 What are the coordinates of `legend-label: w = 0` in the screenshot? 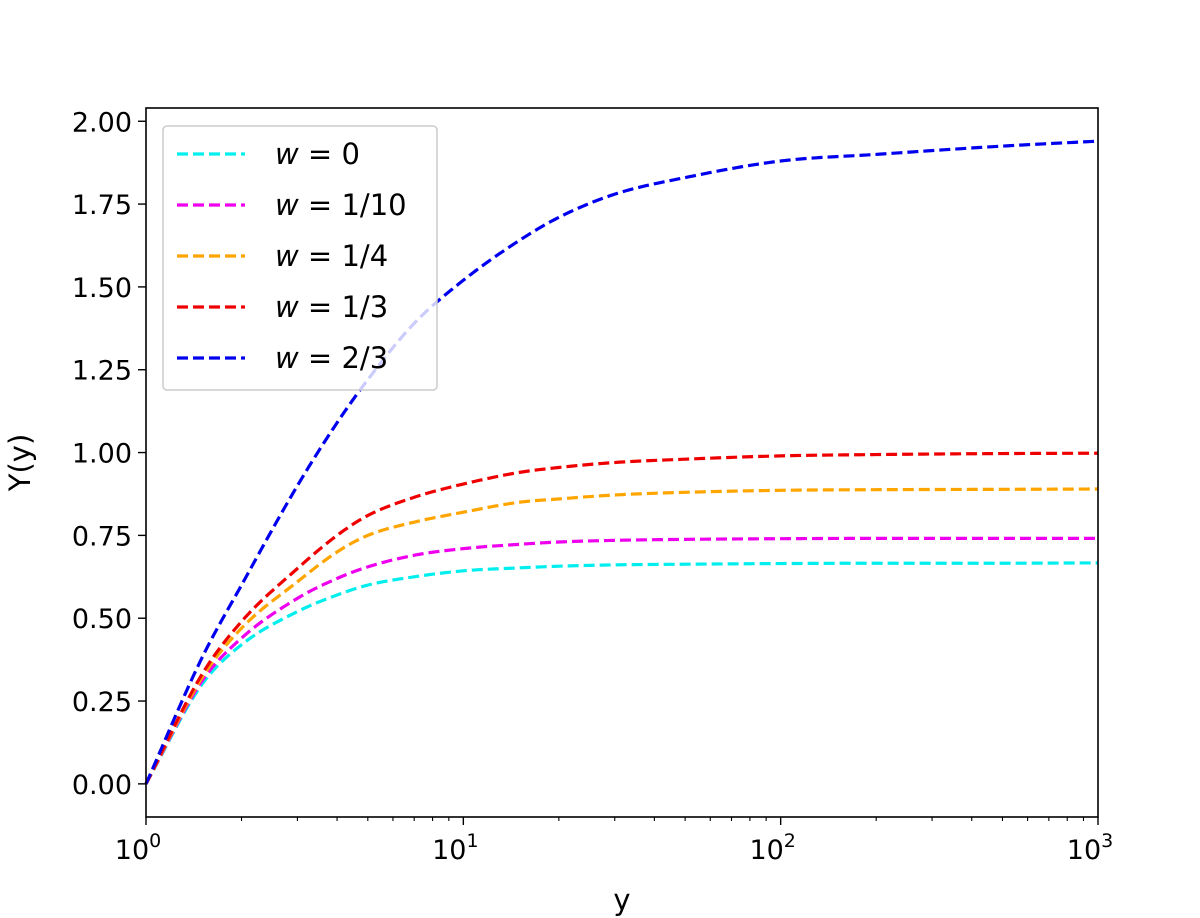 It's located at (317, 154).